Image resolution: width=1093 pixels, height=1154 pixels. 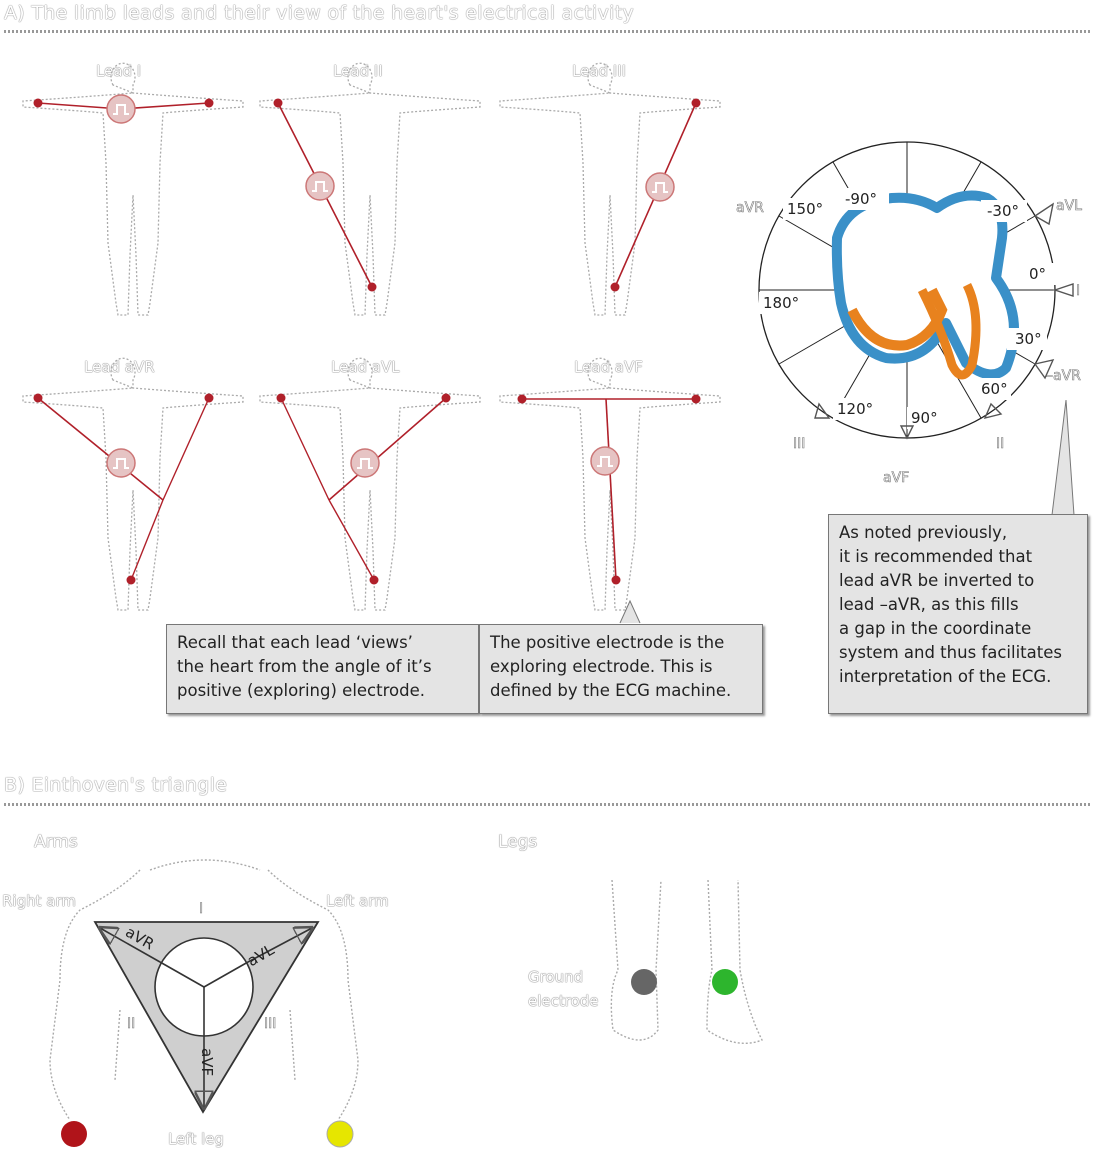 I want to click on left-arm-electrode, so click(x=340, y=1134).